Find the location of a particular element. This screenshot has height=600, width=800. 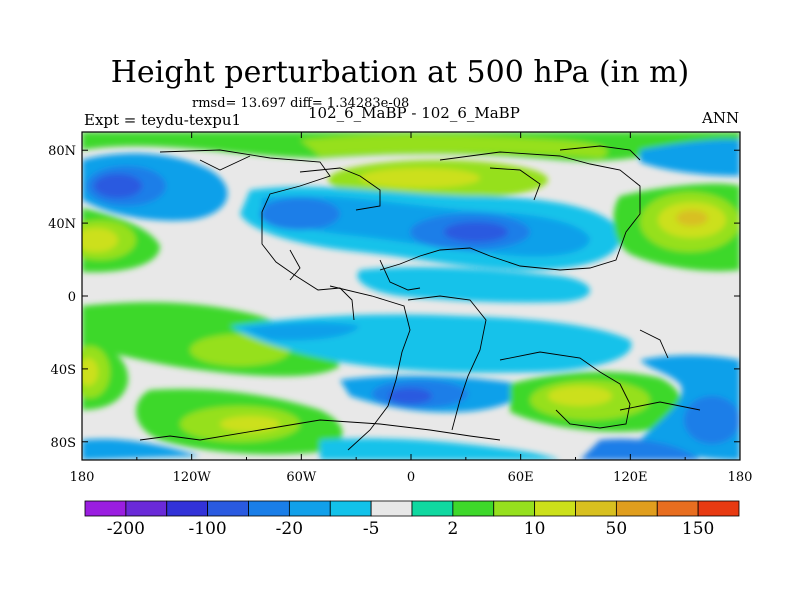

lon-tick-label: 60E is located at coordinates (521, 477).